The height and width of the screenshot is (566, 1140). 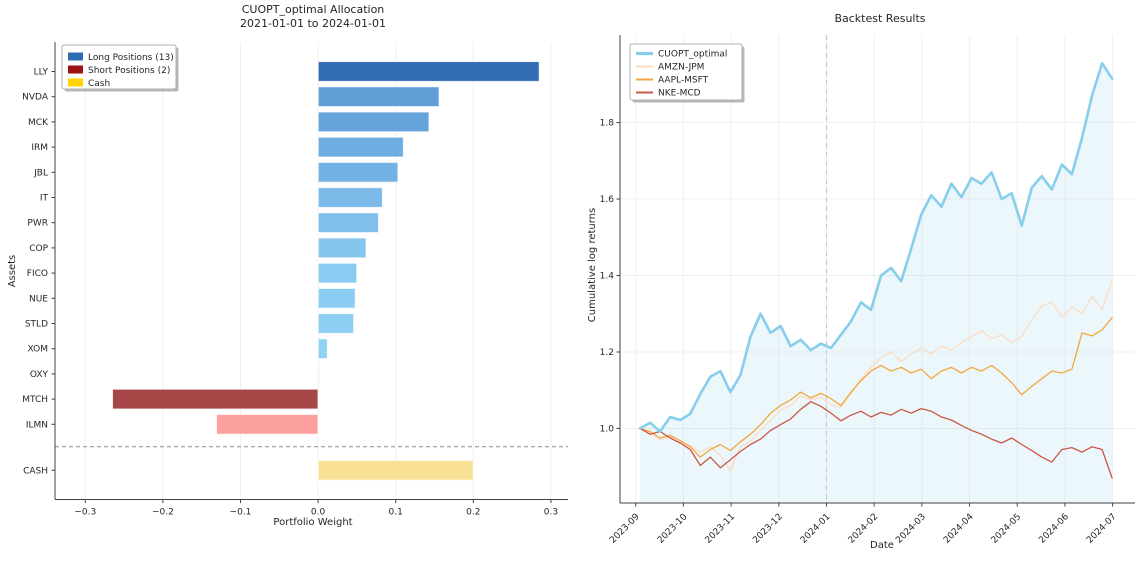 What do you see at coordinates (681, 68) in the screenshot?
I see `legend-label: AMZN-JPM` at bounding box center [681, 68].